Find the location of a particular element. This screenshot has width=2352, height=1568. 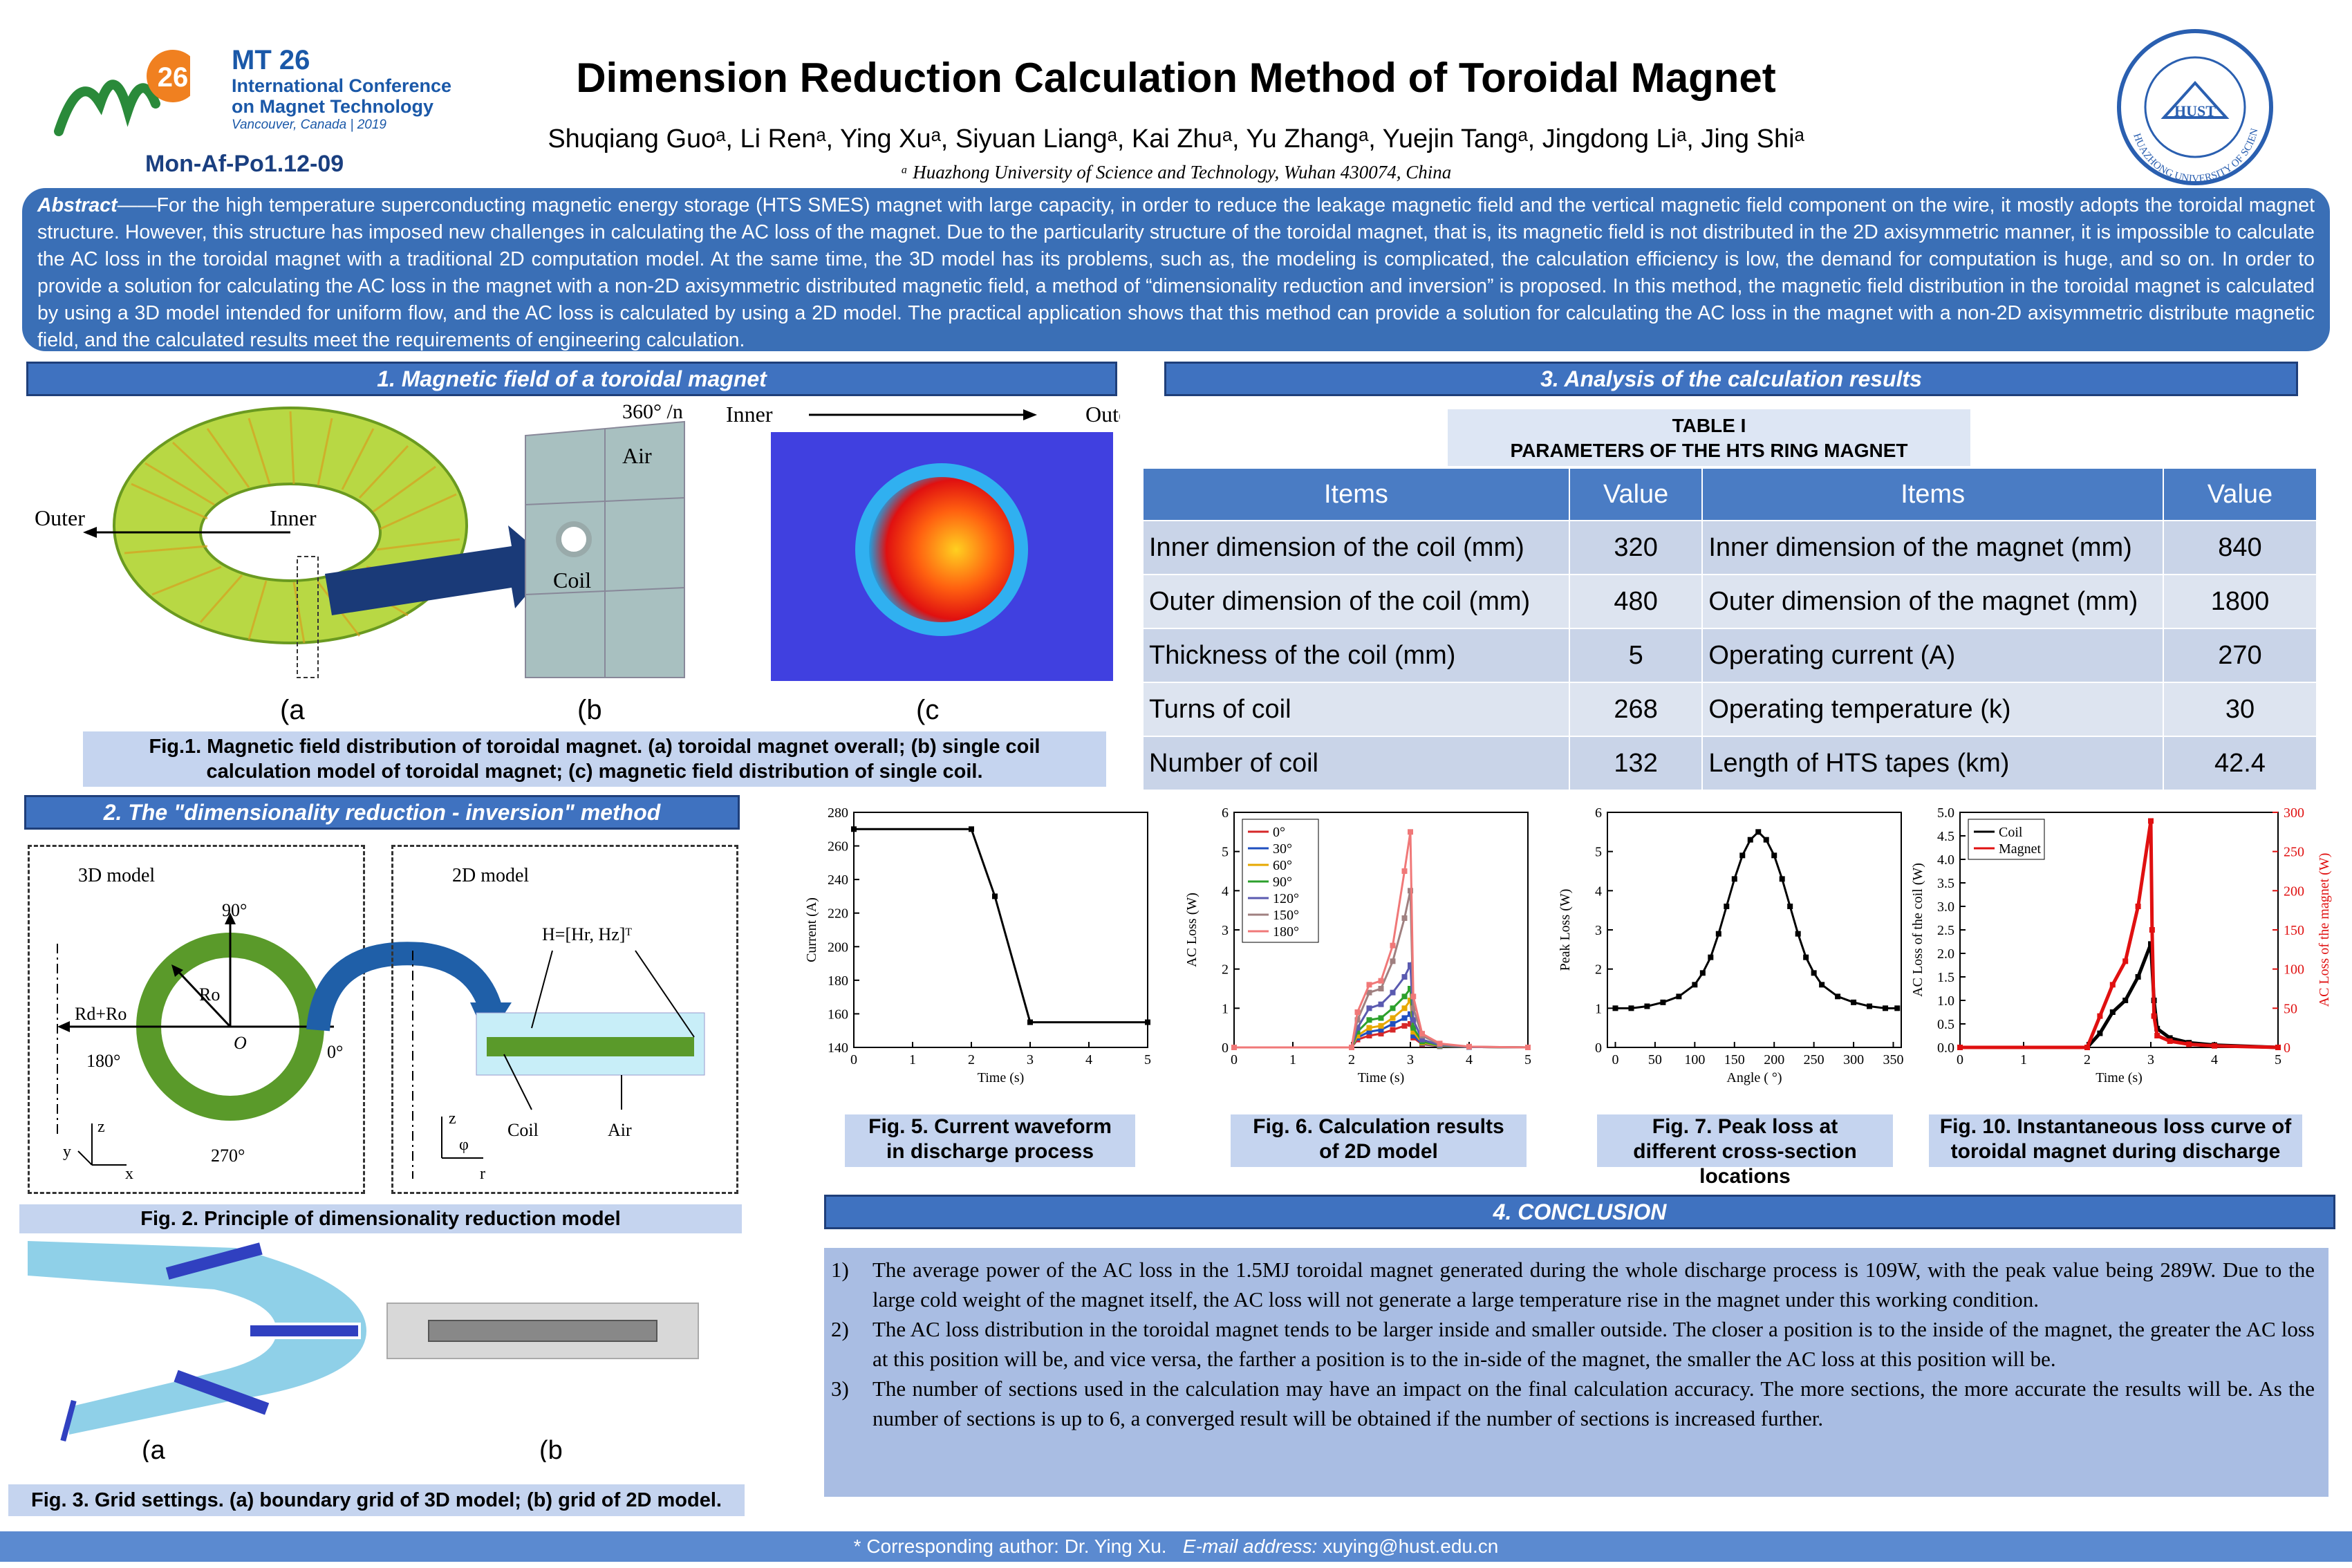

y-tick-label: 3.5 is located at coordinates (1945, 883).